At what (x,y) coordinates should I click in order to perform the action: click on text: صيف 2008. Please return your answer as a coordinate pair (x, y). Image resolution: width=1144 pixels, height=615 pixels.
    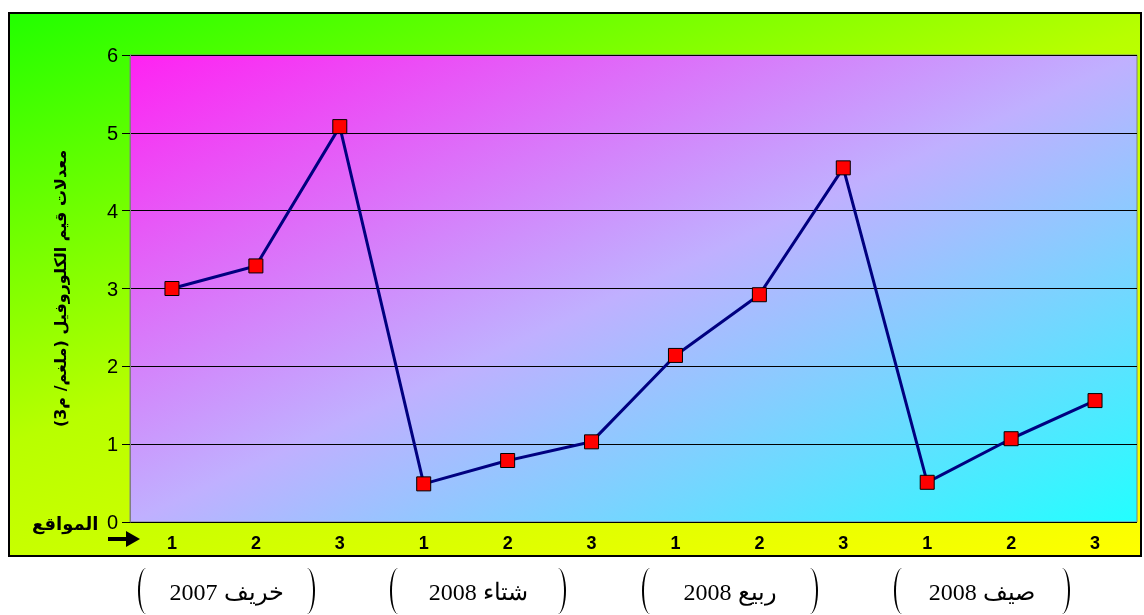
    Looking at the image, I should click on (981, 592).